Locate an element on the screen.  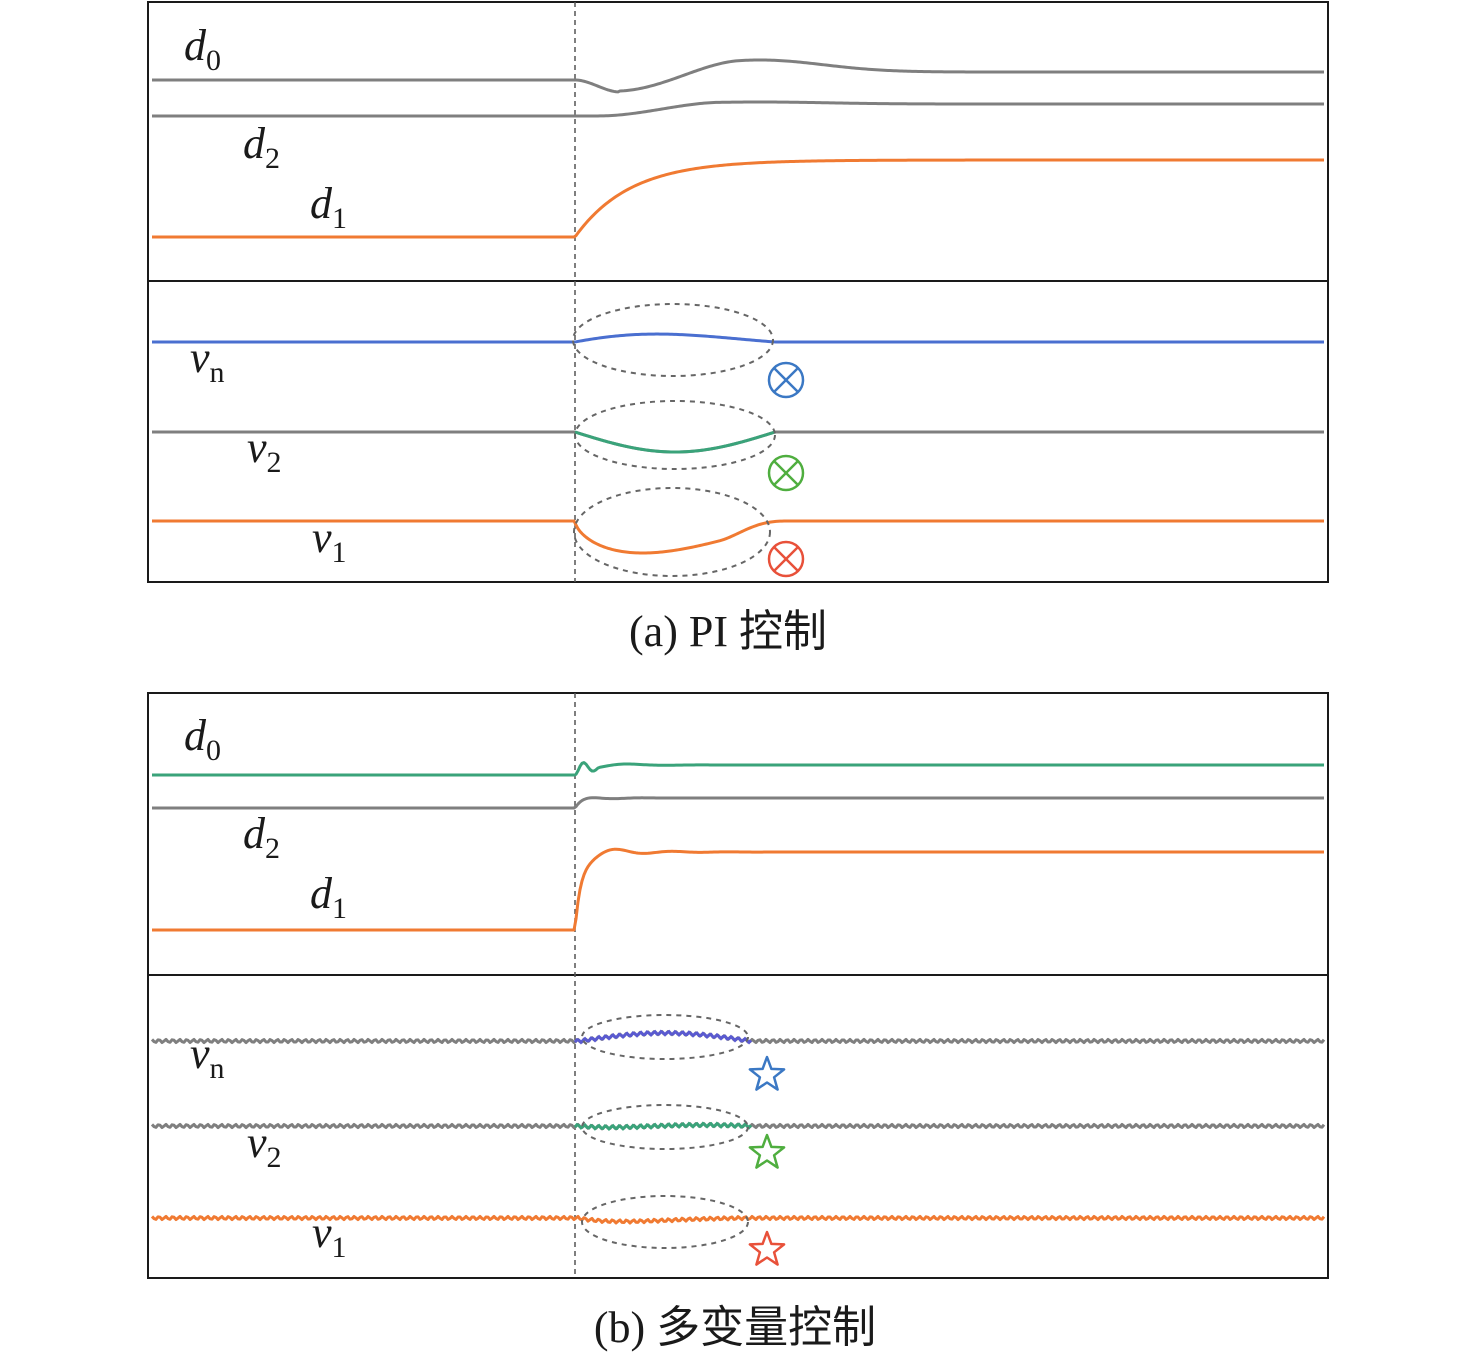
markers-a is located at coordinates (786, 469).